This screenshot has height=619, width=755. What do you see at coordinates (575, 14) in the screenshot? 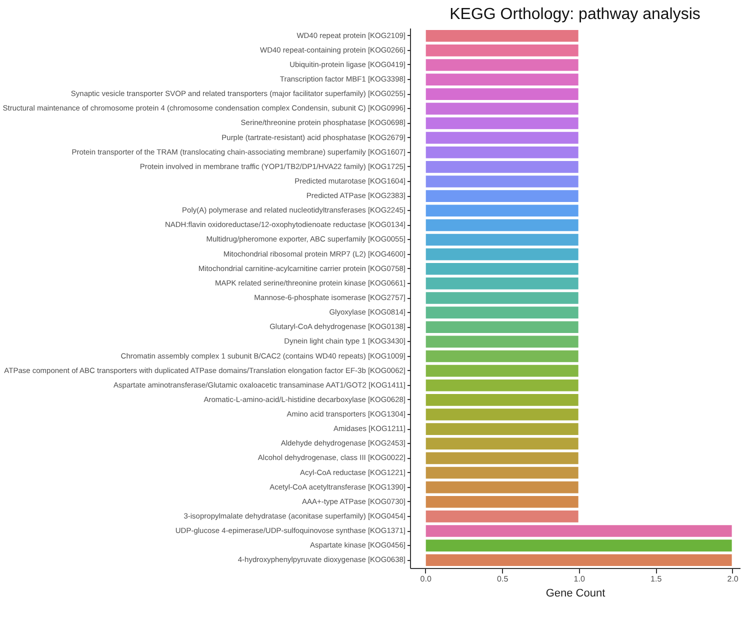
I see `chart-title: KEGG Orthology: pathway analysis` at bounding box center [575, 14].